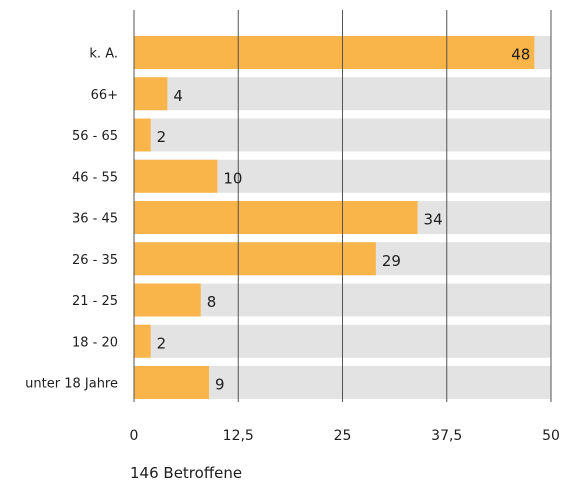 The image size is (566, 485). I want to click on category-label: 66+, so click(104, 95).